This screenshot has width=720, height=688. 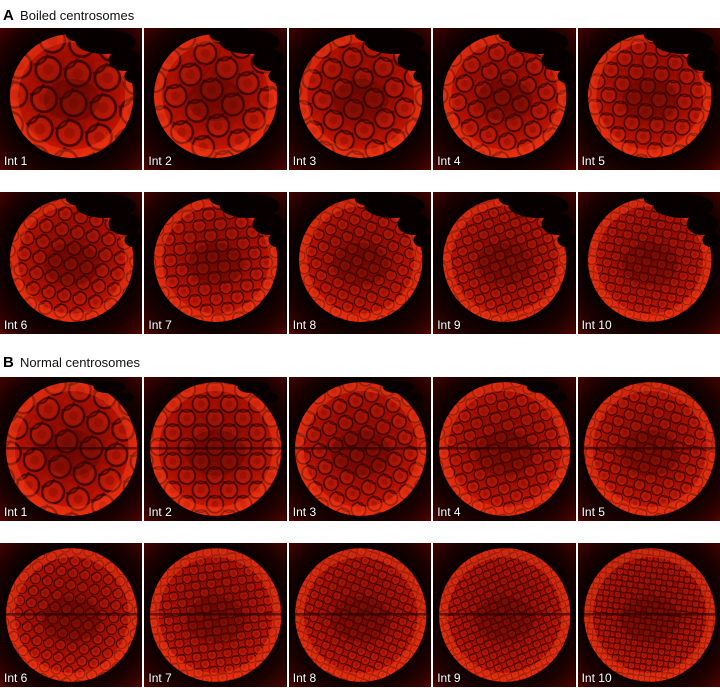 I want to click on panel-b-title: Normal centrosomes, so click(x=80, y=362).